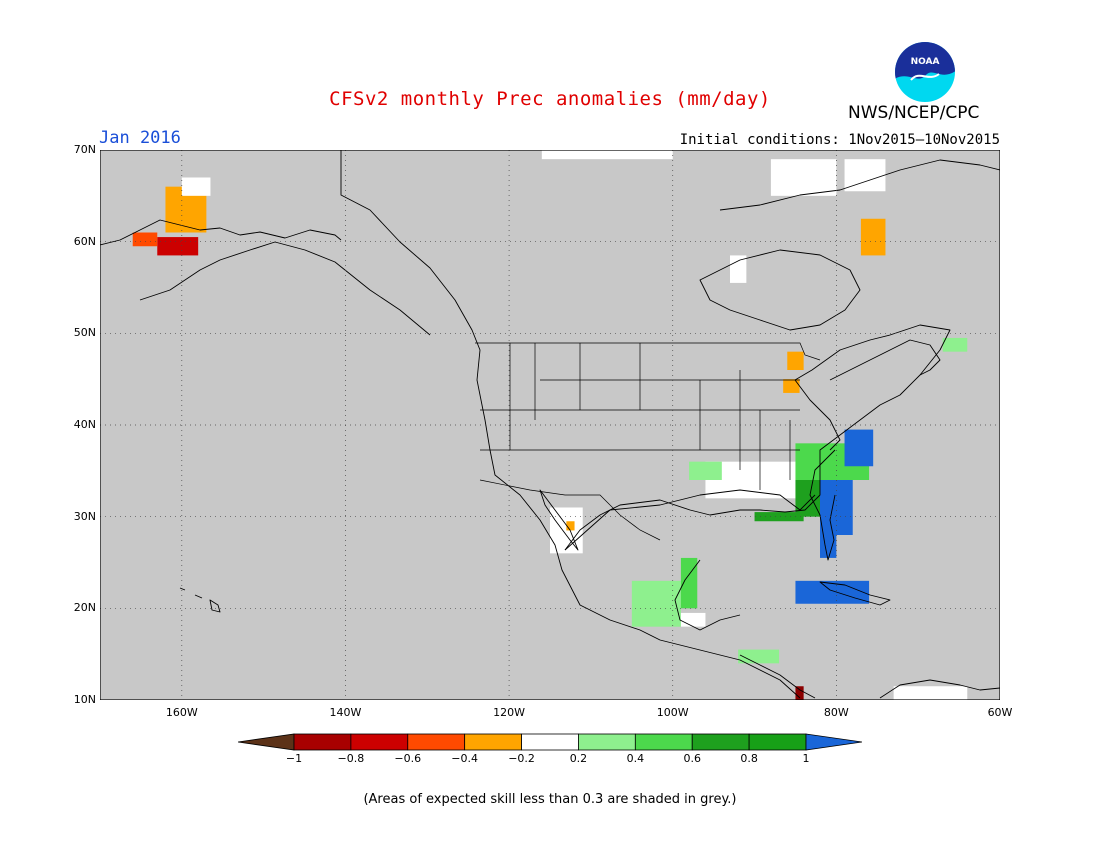 The image size is (1100, 850). I want to click on lat-label: 40N, so click(84, 424).